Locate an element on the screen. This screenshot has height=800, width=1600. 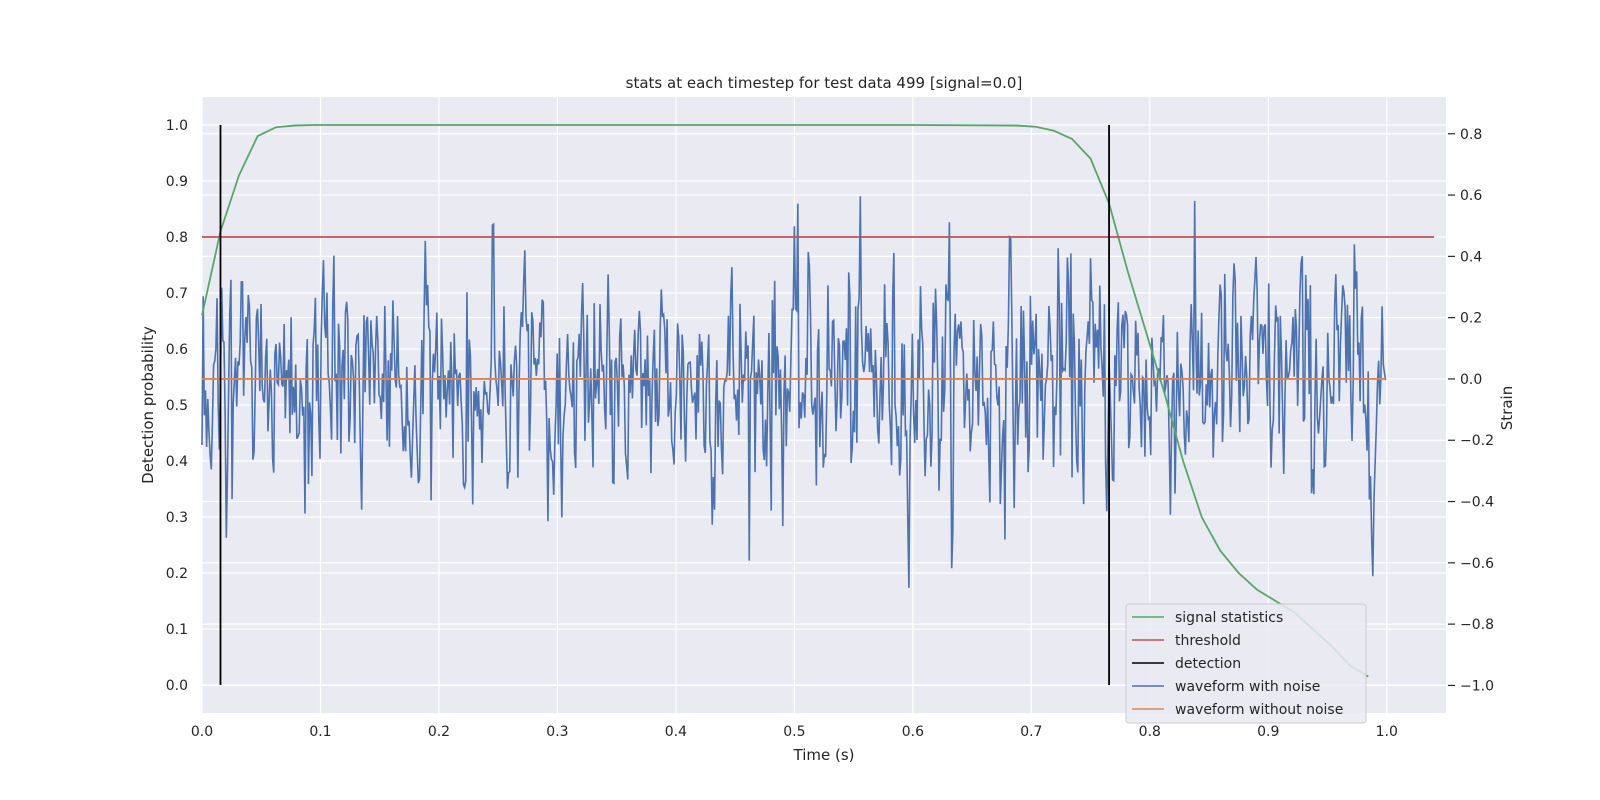
x-tick-label: 0.8 is located at coordinates (1150, 732).